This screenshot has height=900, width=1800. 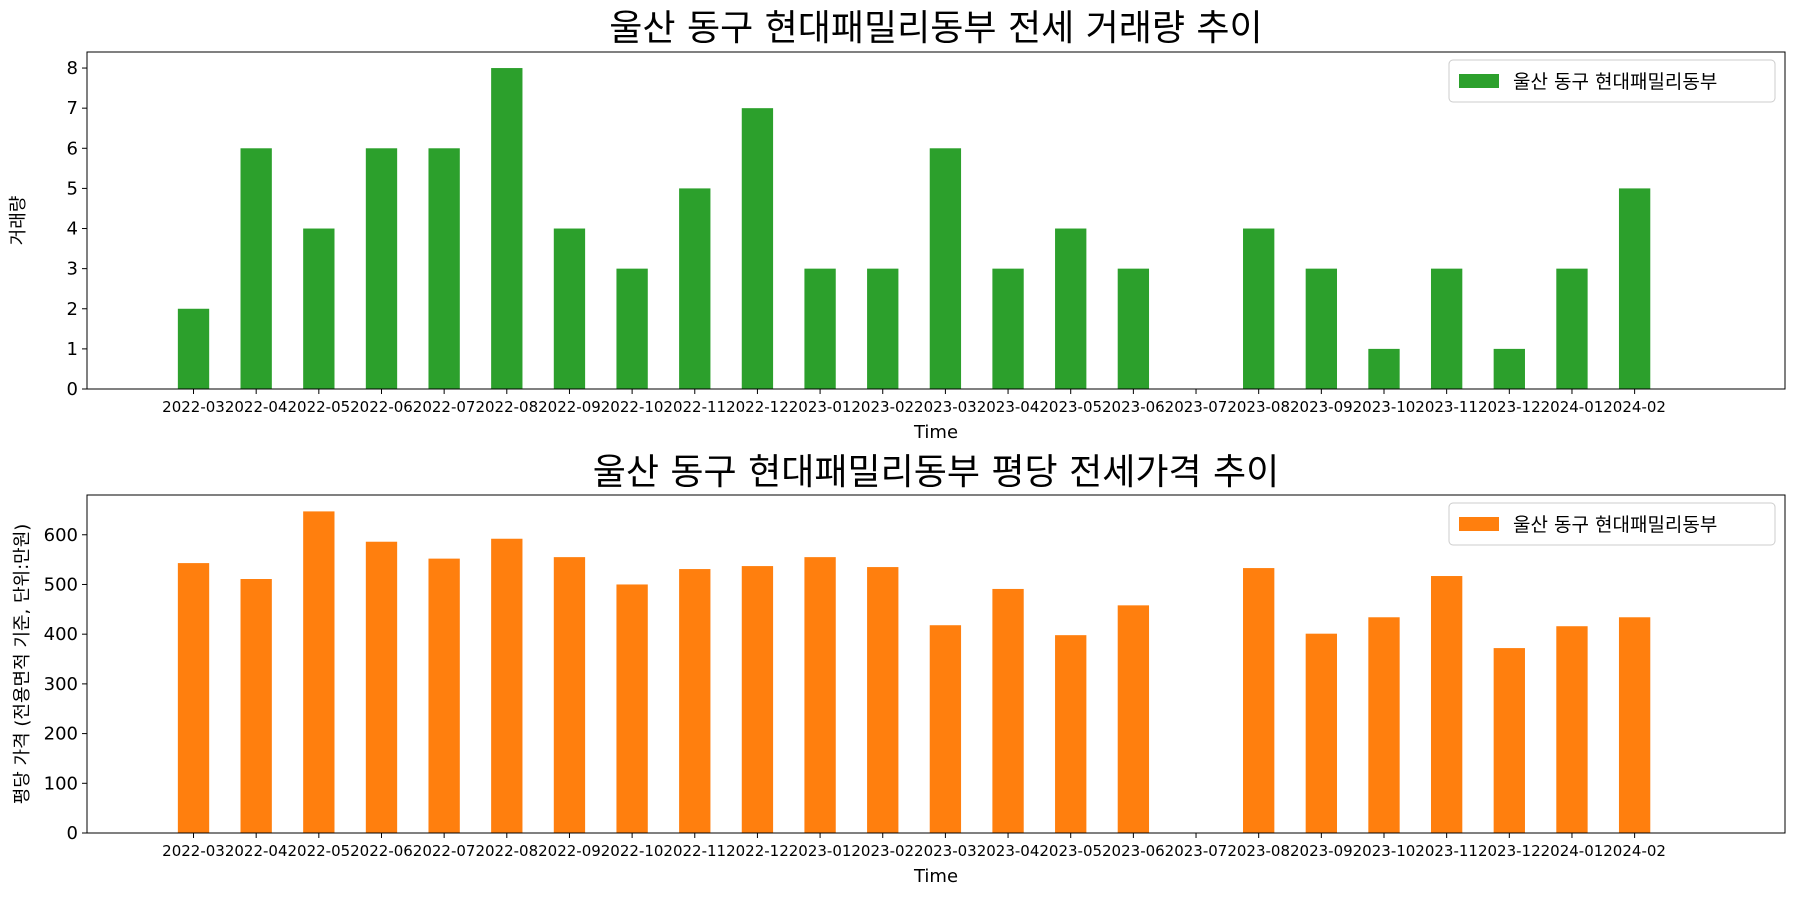 What do you see at coordinates (1321, 851) in the screenshot?
I see `x-tick-label: 2023-09` at bounding box center [1321, 851].